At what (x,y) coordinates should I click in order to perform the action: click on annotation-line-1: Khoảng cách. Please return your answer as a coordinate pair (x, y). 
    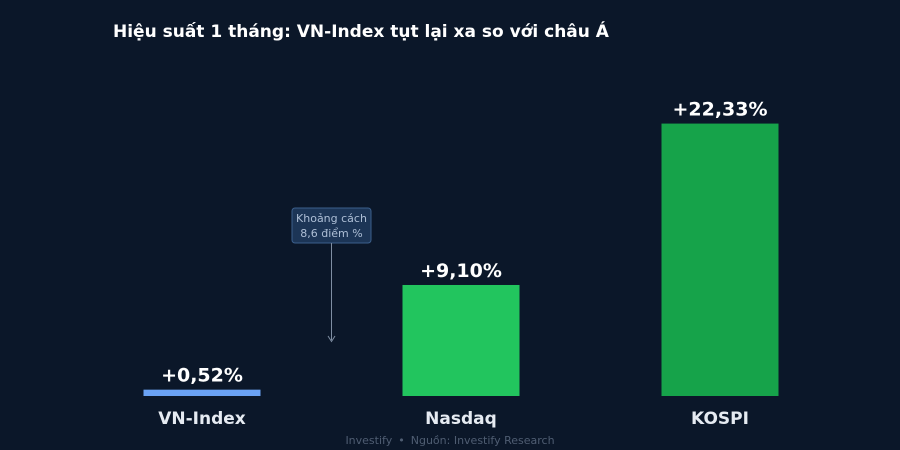
    Looking at the image, I should click on (331, 218).